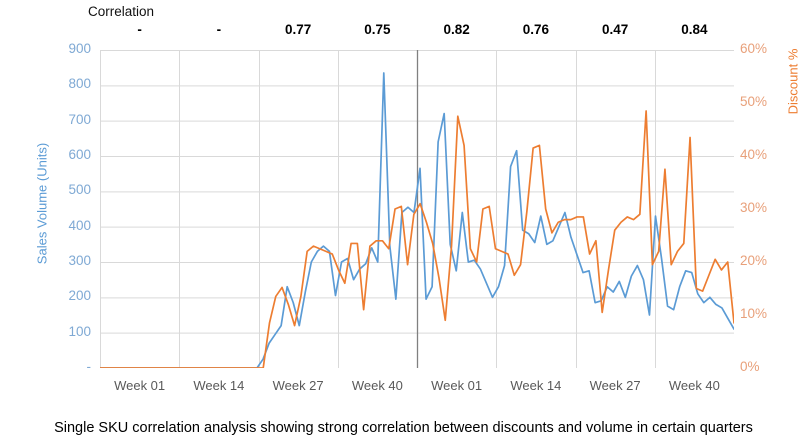 Image resolution: width=807 pixels, height=448 pixels. What do you see at coordinates (377, 29) in the screenshot?
I see `correlation-value-4: 0.75` at bounding box center [377, 29].